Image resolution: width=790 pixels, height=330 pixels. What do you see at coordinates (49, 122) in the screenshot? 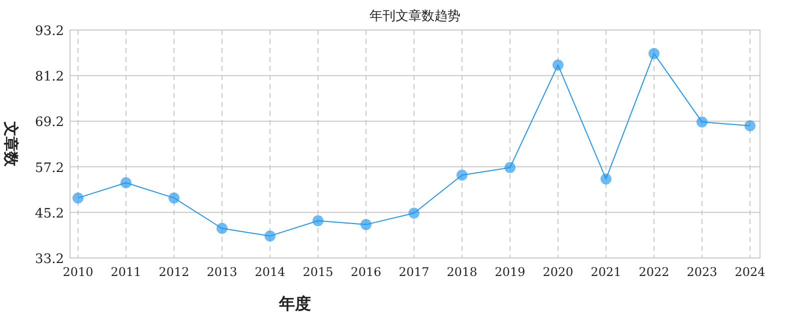
I see `y-tick-label: 69.2` at bounding box center [49, 122].